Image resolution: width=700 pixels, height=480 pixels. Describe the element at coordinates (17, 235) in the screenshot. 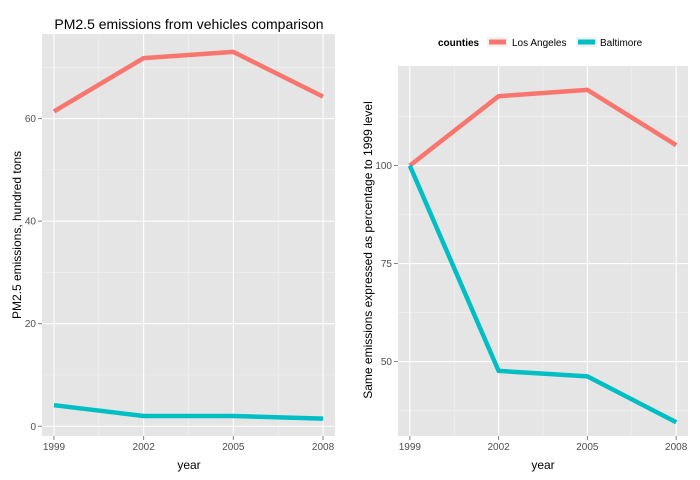

I see `left-y-axis-title: PM2.5 emissions, hundred tons` at that location.